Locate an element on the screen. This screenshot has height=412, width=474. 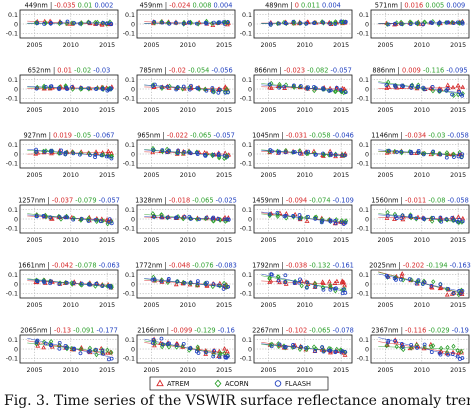
trend-atrem: -0.038 is located at coordinates (297, 266).